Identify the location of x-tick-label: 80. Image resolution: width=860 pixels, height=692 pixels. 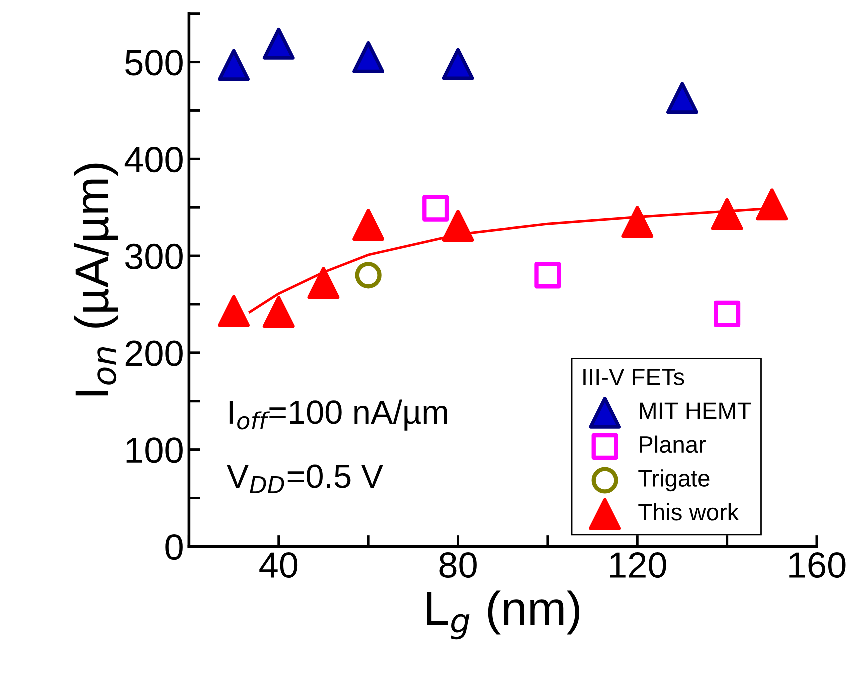
(458, 565).